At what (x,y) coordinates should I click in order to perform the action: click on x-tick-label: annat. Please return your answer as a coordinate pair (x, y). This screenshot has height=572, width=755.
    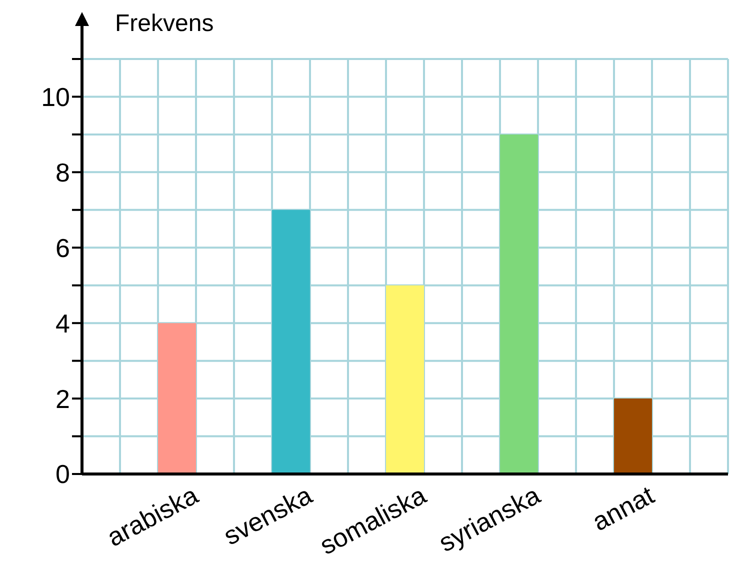
    Looking at the image, I should click on (623, 508).